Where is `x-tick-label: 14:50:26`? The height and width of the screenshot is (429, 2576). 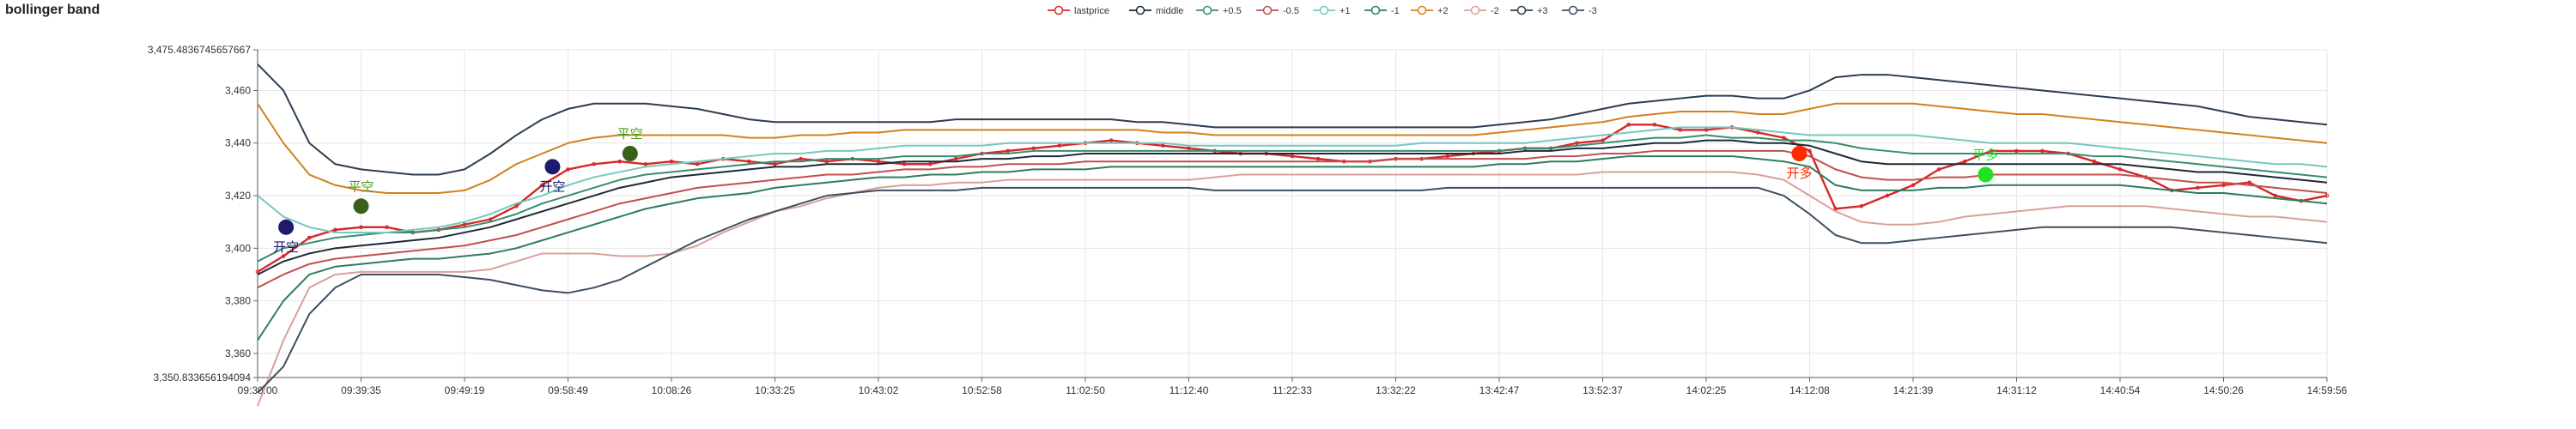 x-tick-label: 14:50:26 is located at coordinates (2223, 390).